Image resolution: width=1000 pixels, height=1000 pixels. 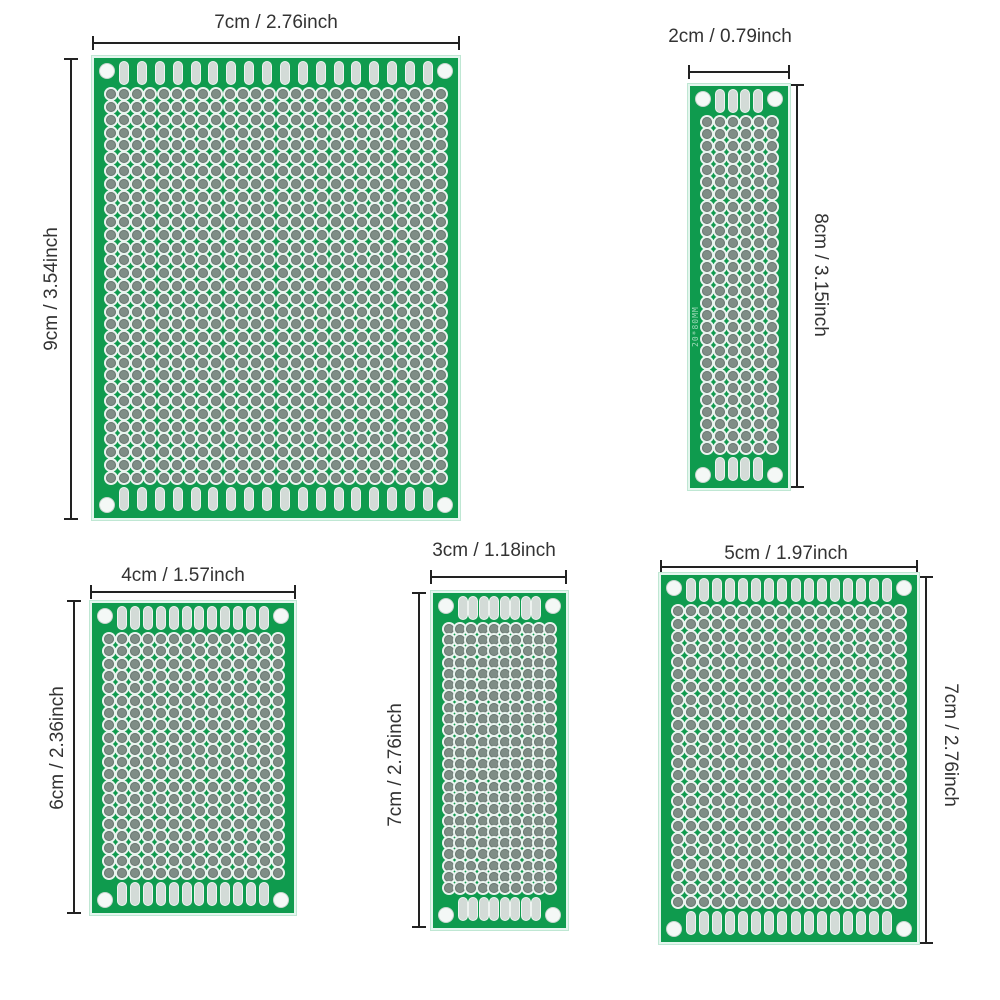 What do you see at coordinates (739, 287) in the screenshot?
I see `pcb-board-2x8: 20*80MM` at bounding box center [739, 287].